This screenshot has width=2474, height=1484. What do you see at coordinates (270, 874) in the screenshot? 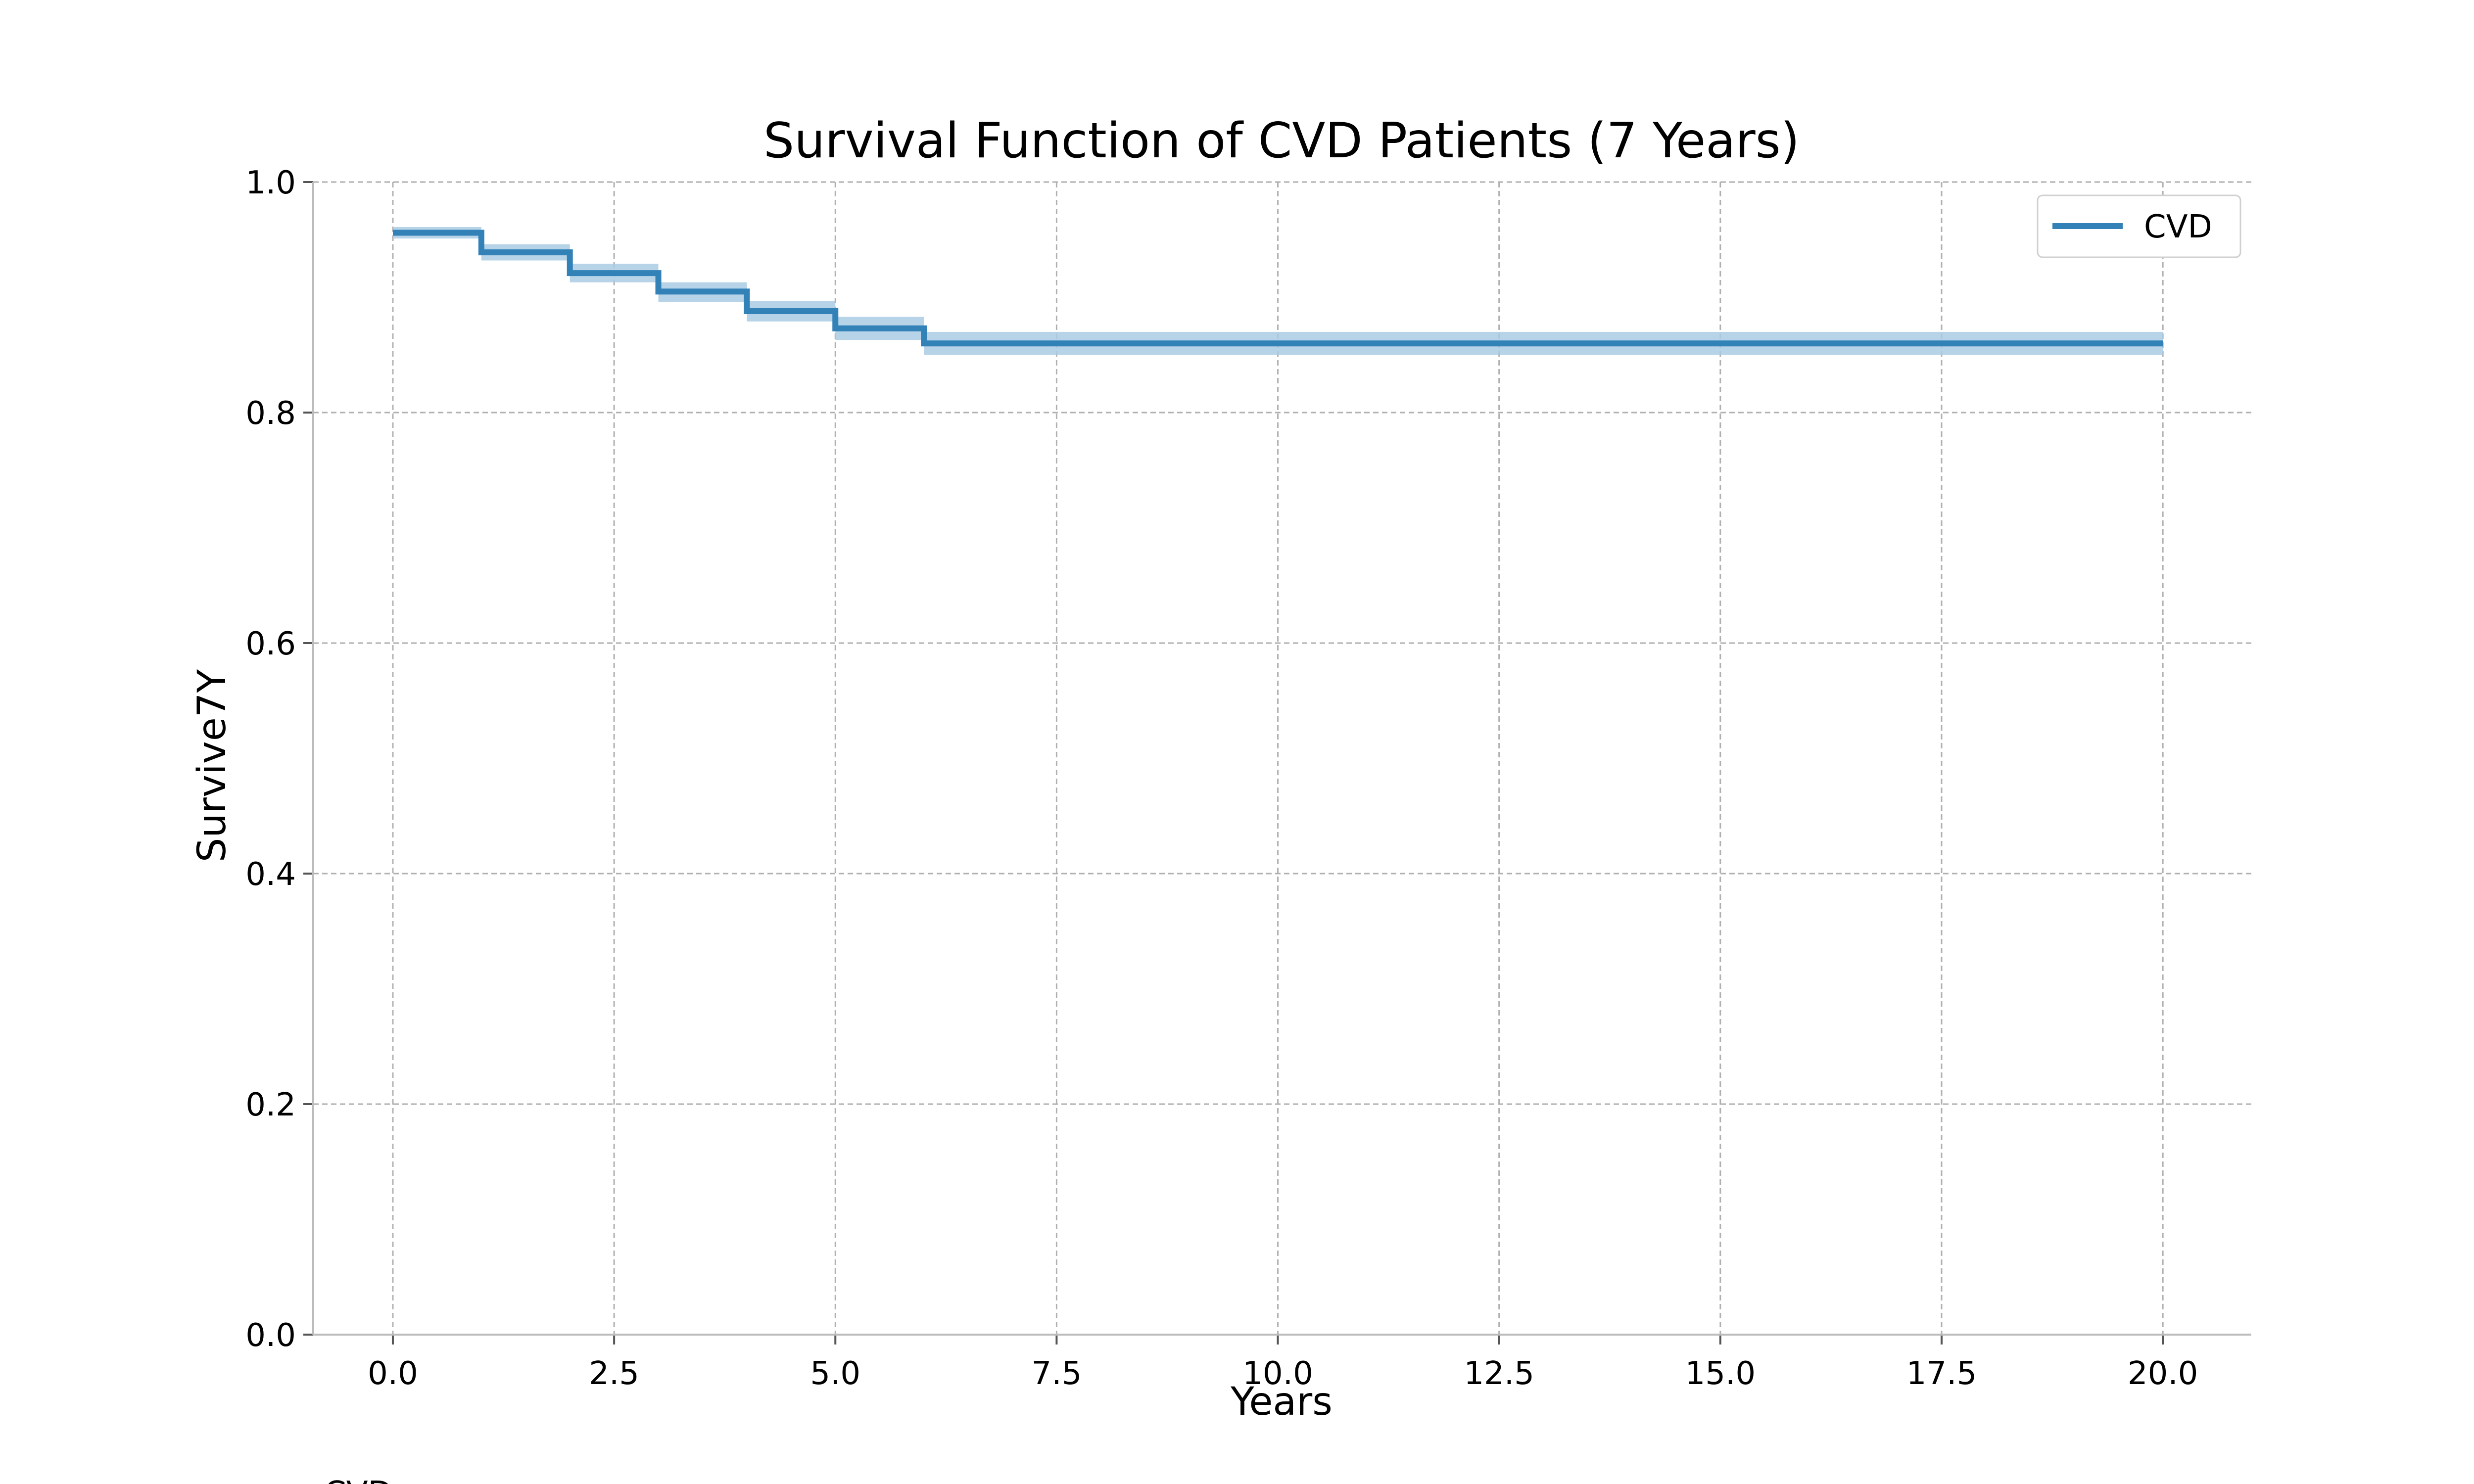
I see `y-tick-label: 0.4` at bounding box center [270, 874].